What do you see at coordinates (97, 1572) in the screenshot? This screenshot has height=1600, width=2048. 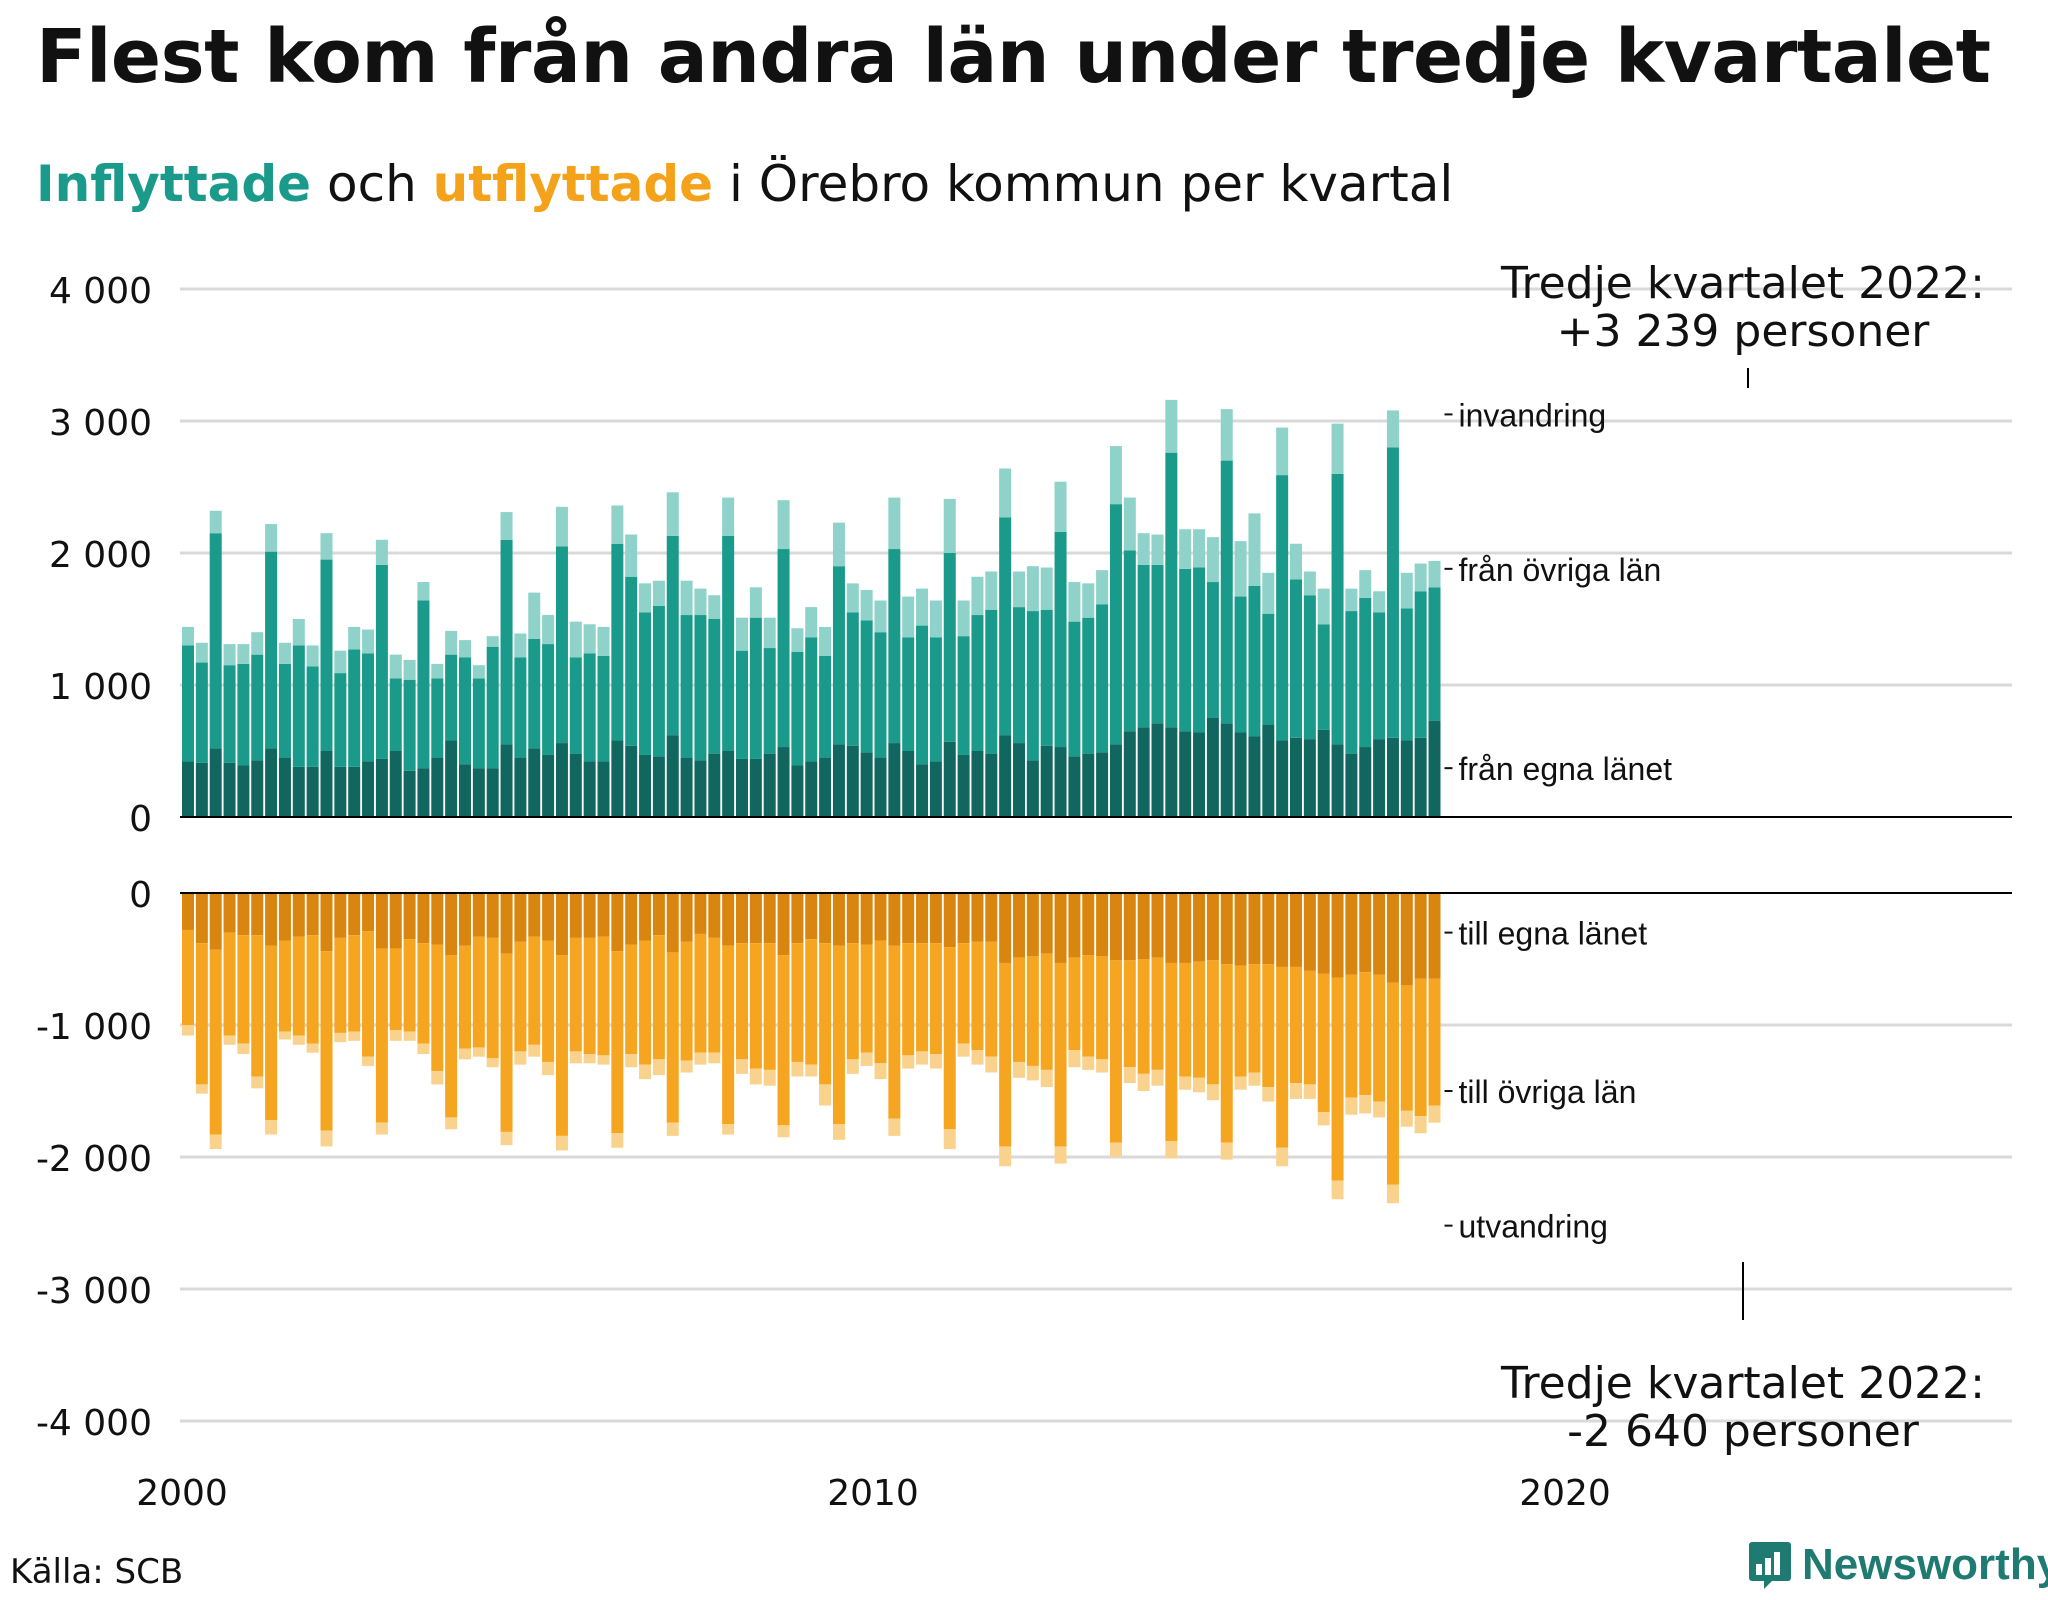 I see `source-credit: Källa: SCB` at bounding box center [97, 1572].